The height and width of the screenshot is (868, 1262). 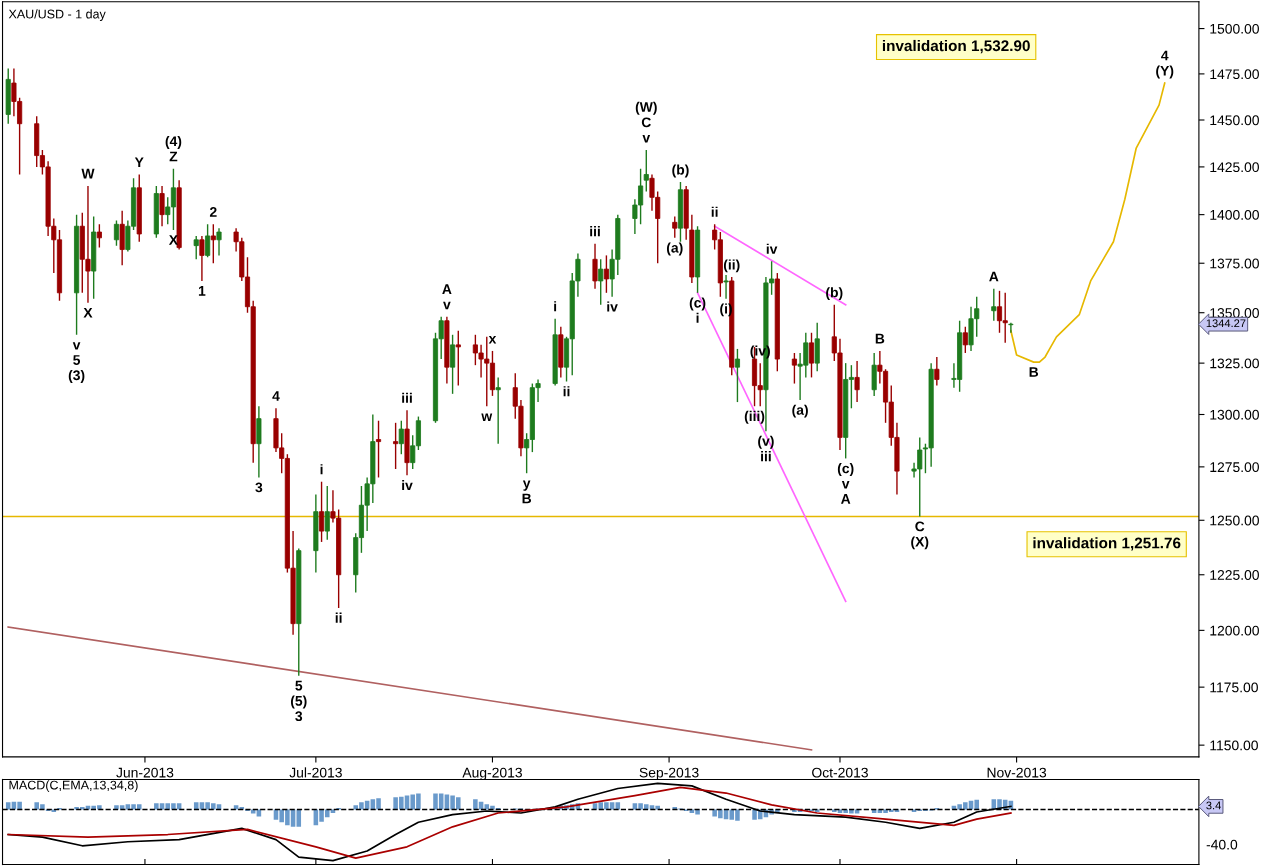 What do you see at coordinates (1234, 263) in the screenshot?
I see `y-tick-label: 1375.00` at bounding box center [1234, 263].